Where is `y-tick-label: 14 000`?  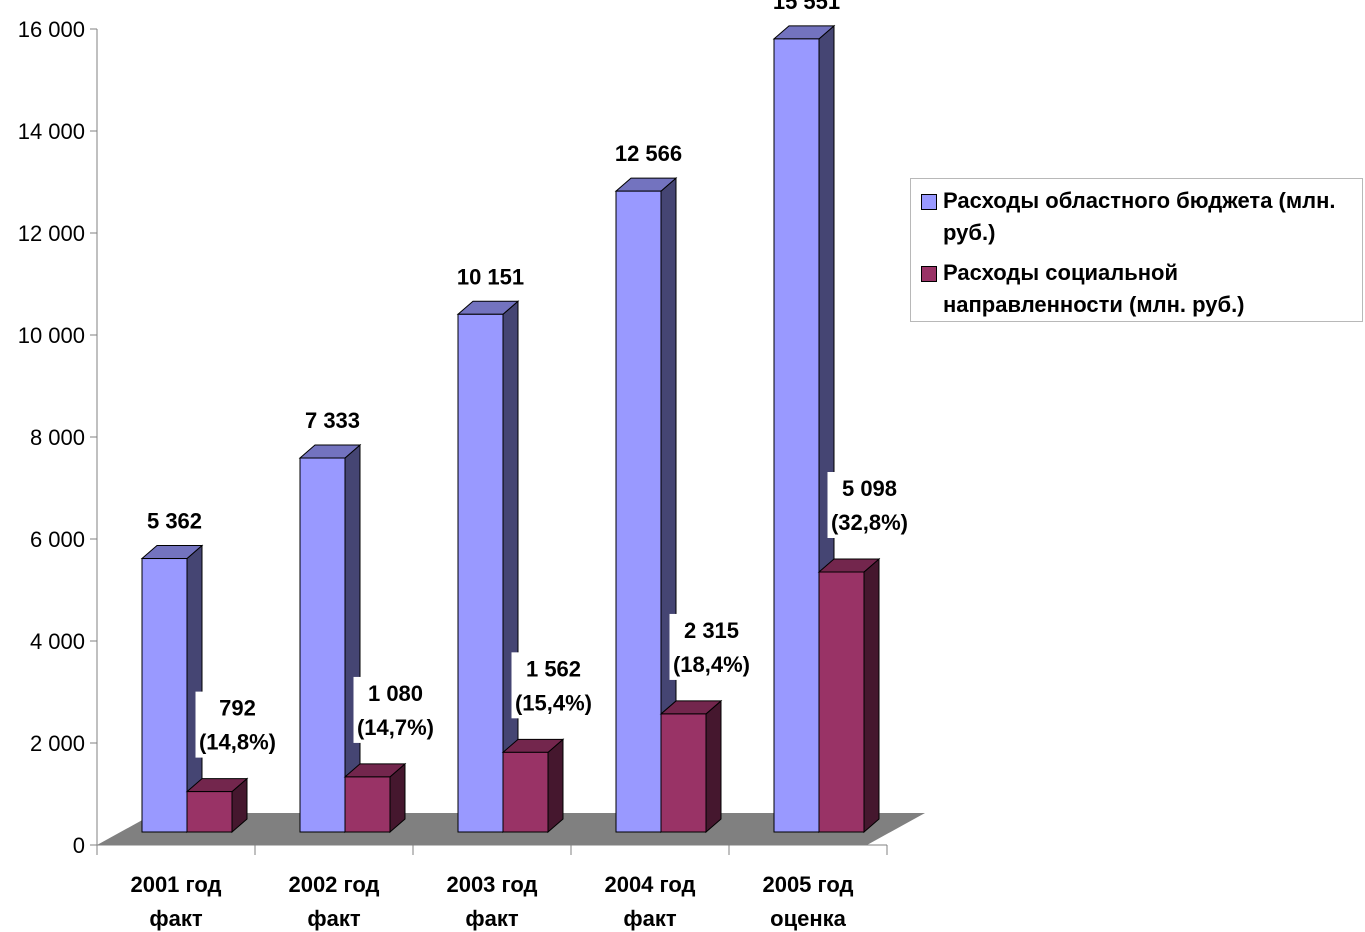
y-tick-label: 14 000 is located at coordinates (51, 131).